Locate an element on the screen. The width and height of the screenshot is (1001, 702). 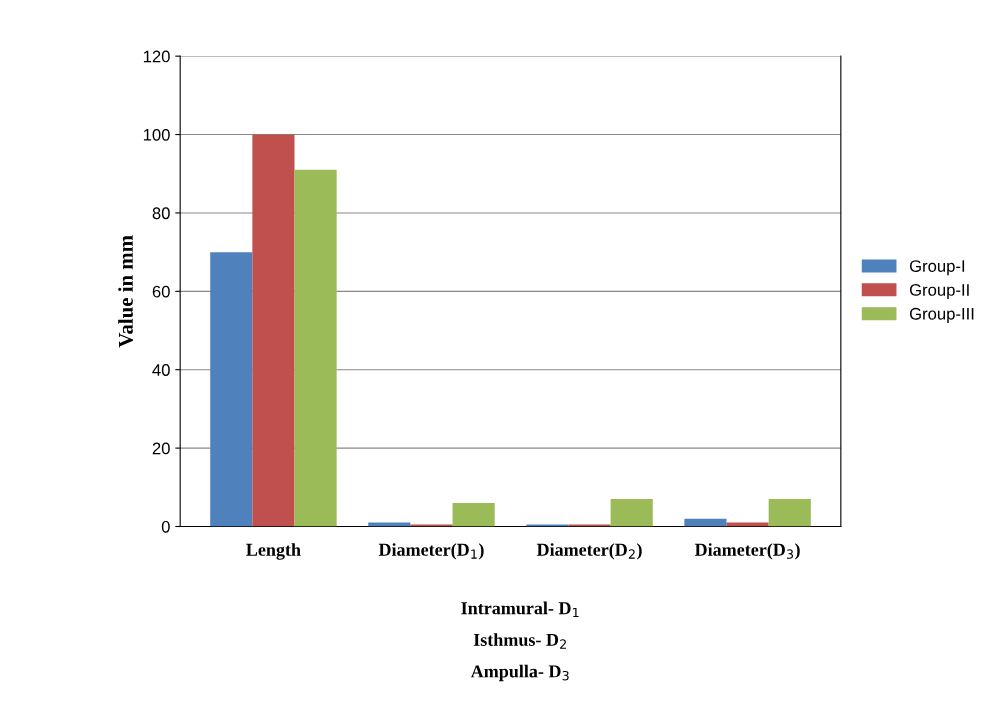
x-tick-label: Diameter(D$_{1}$) is located at coordinates (431, 551).